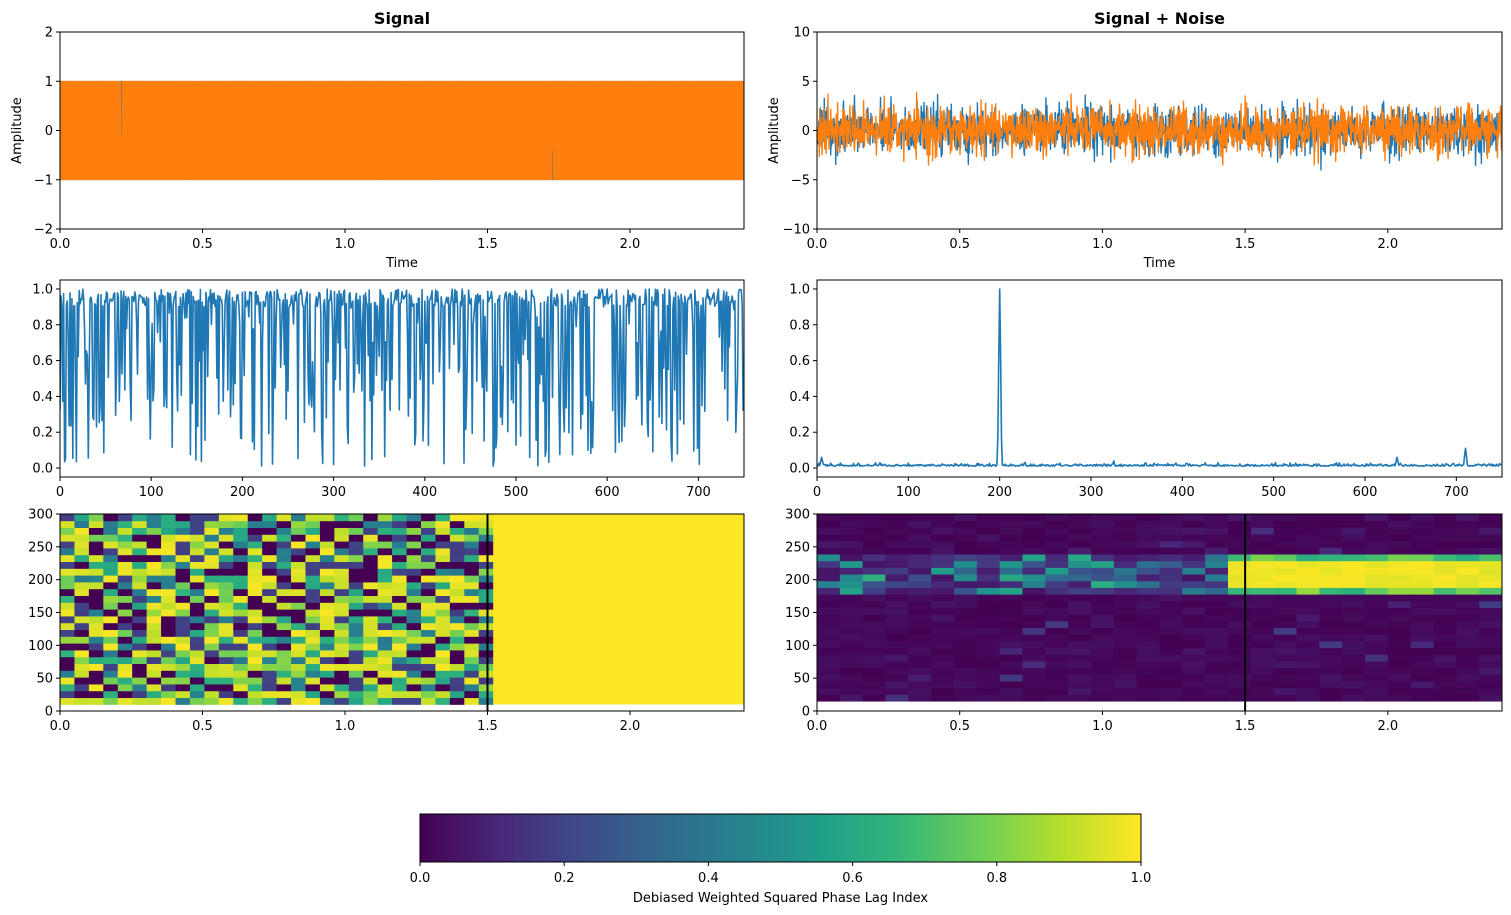  I want to click on x-tick-label: 0.0, so click(60, 244).